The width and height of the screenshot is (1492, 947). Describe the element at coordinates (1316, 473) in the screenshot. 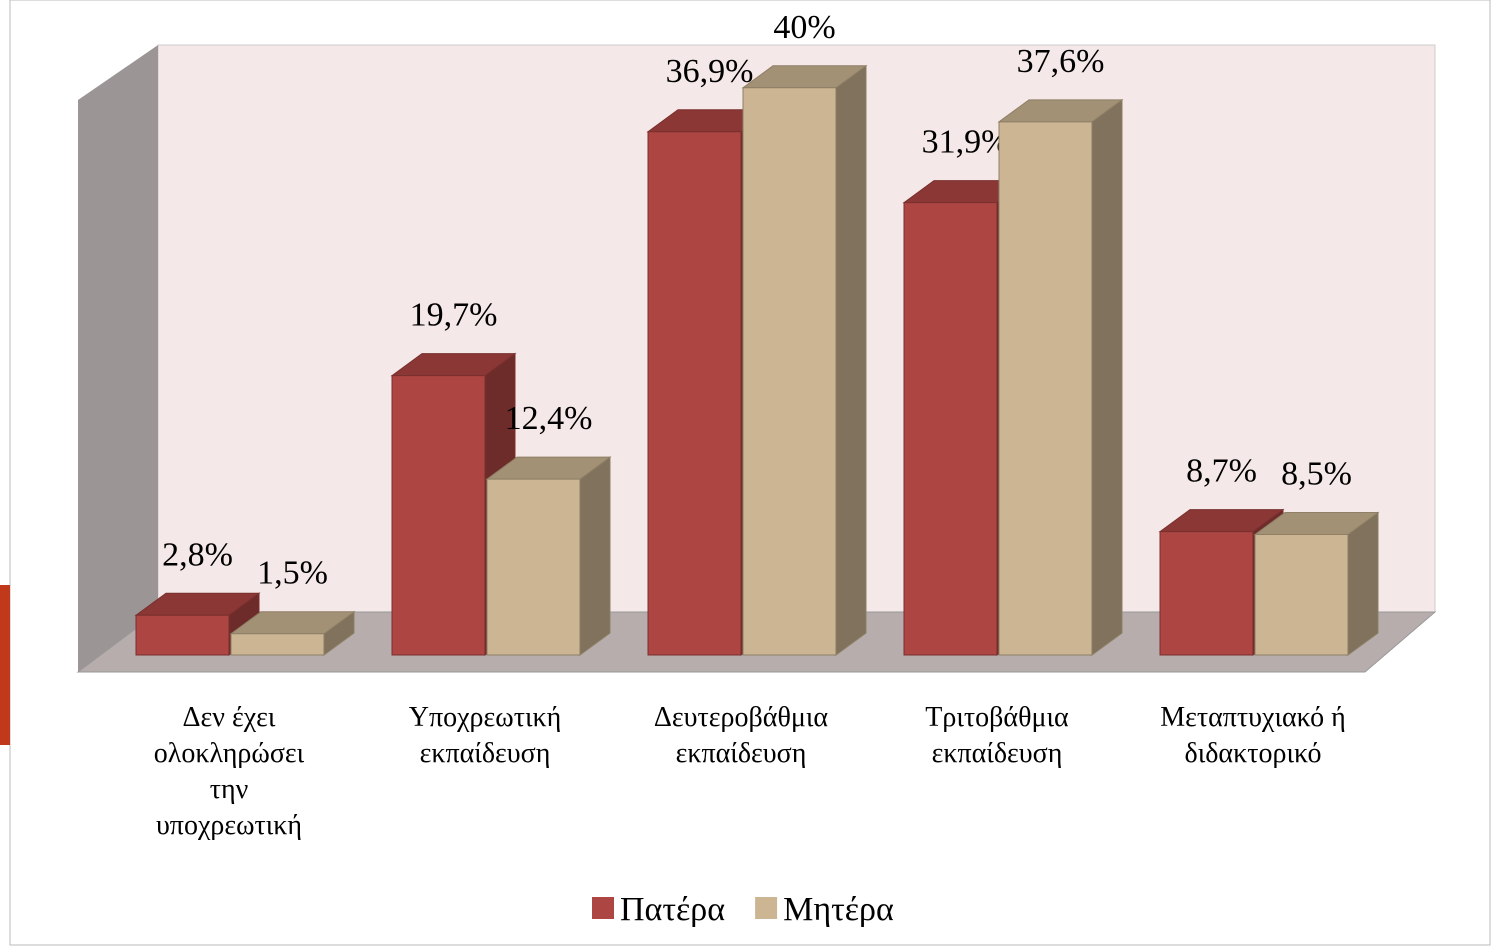

I see `value-label: 8,5%` at that location.